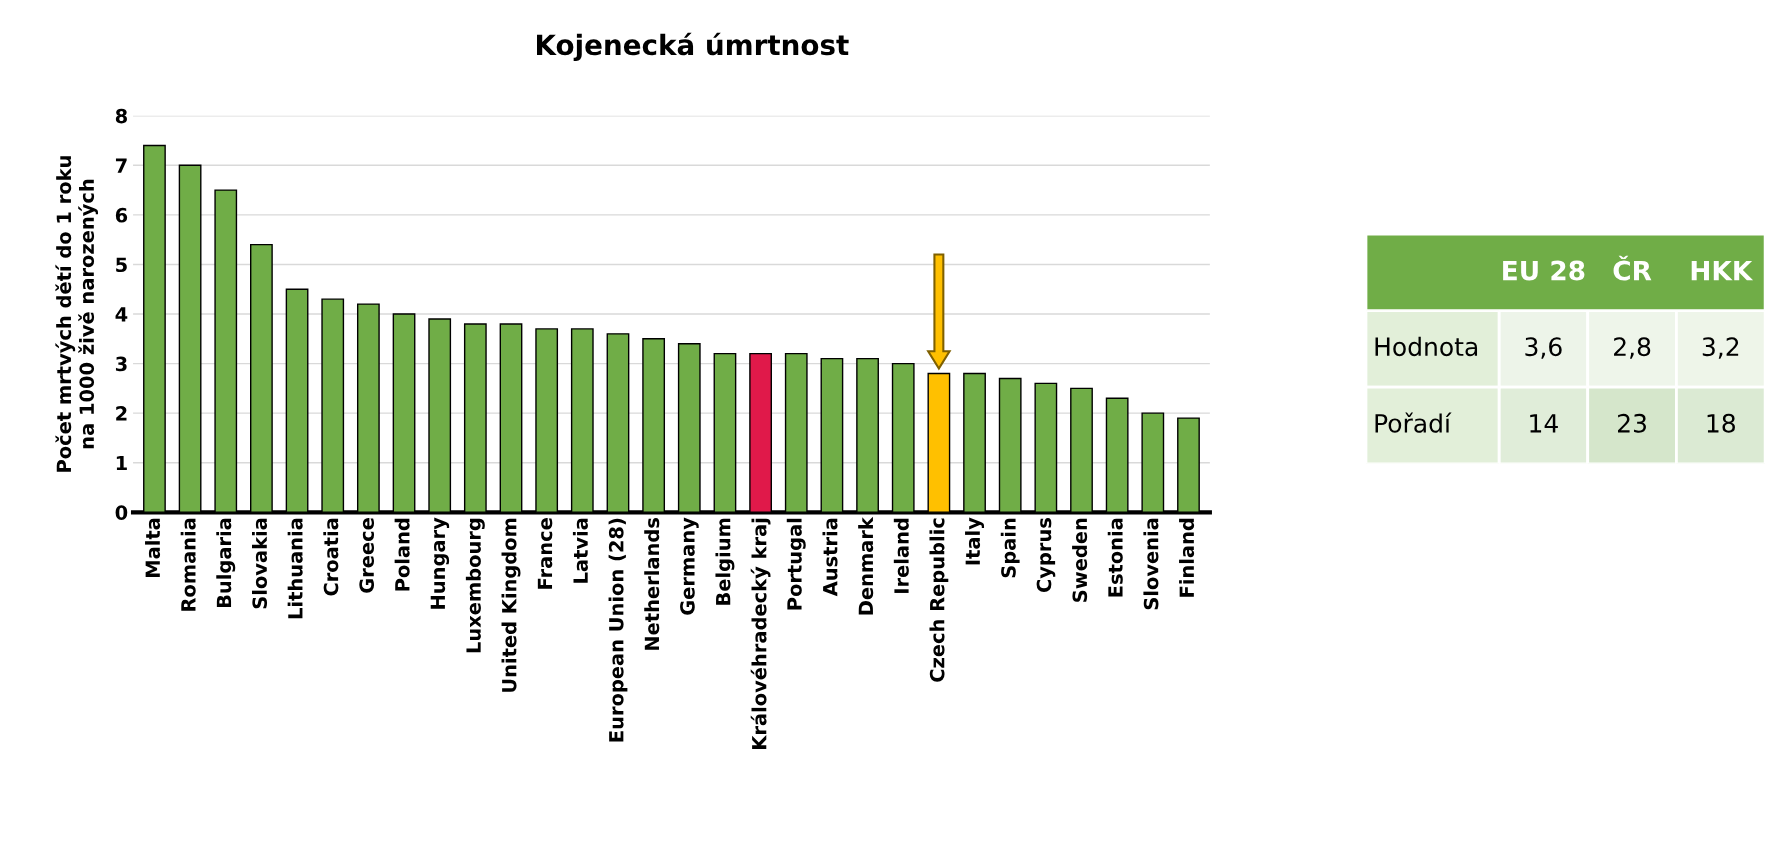 The width and height of the screenshot is (1774, 851). What do you see at coordinates (866, 565) in the screenshot?
I see `x-tick-label: Denmark` at bounding box center [866, 565].